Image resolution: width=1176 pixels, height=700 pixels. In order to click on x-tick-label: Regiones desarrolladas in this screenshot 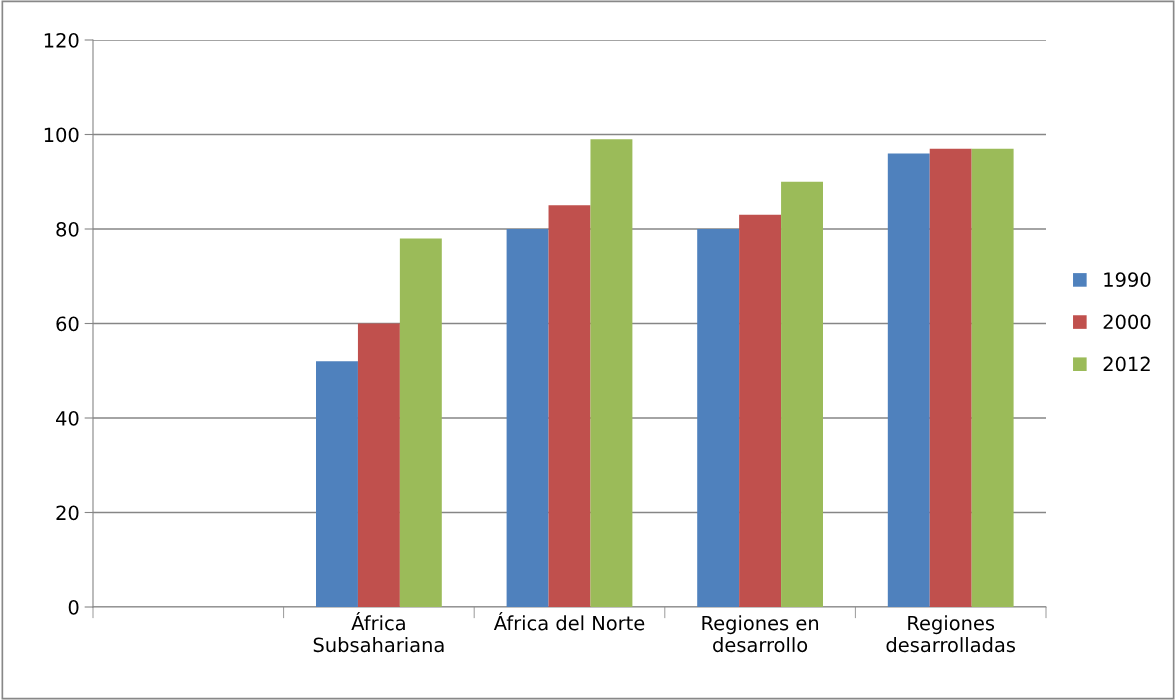, I will do `click(951, 634)`.